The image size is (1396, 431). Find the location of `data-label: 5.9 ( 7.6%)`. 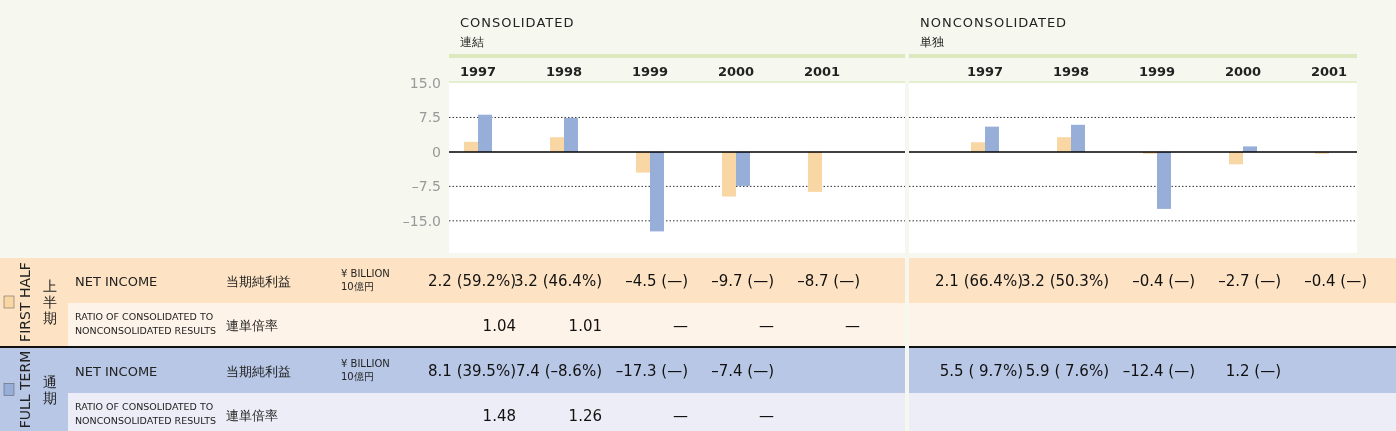

data-label: 5.9 ( 7.6%) is located at coordinates (1067, 371).